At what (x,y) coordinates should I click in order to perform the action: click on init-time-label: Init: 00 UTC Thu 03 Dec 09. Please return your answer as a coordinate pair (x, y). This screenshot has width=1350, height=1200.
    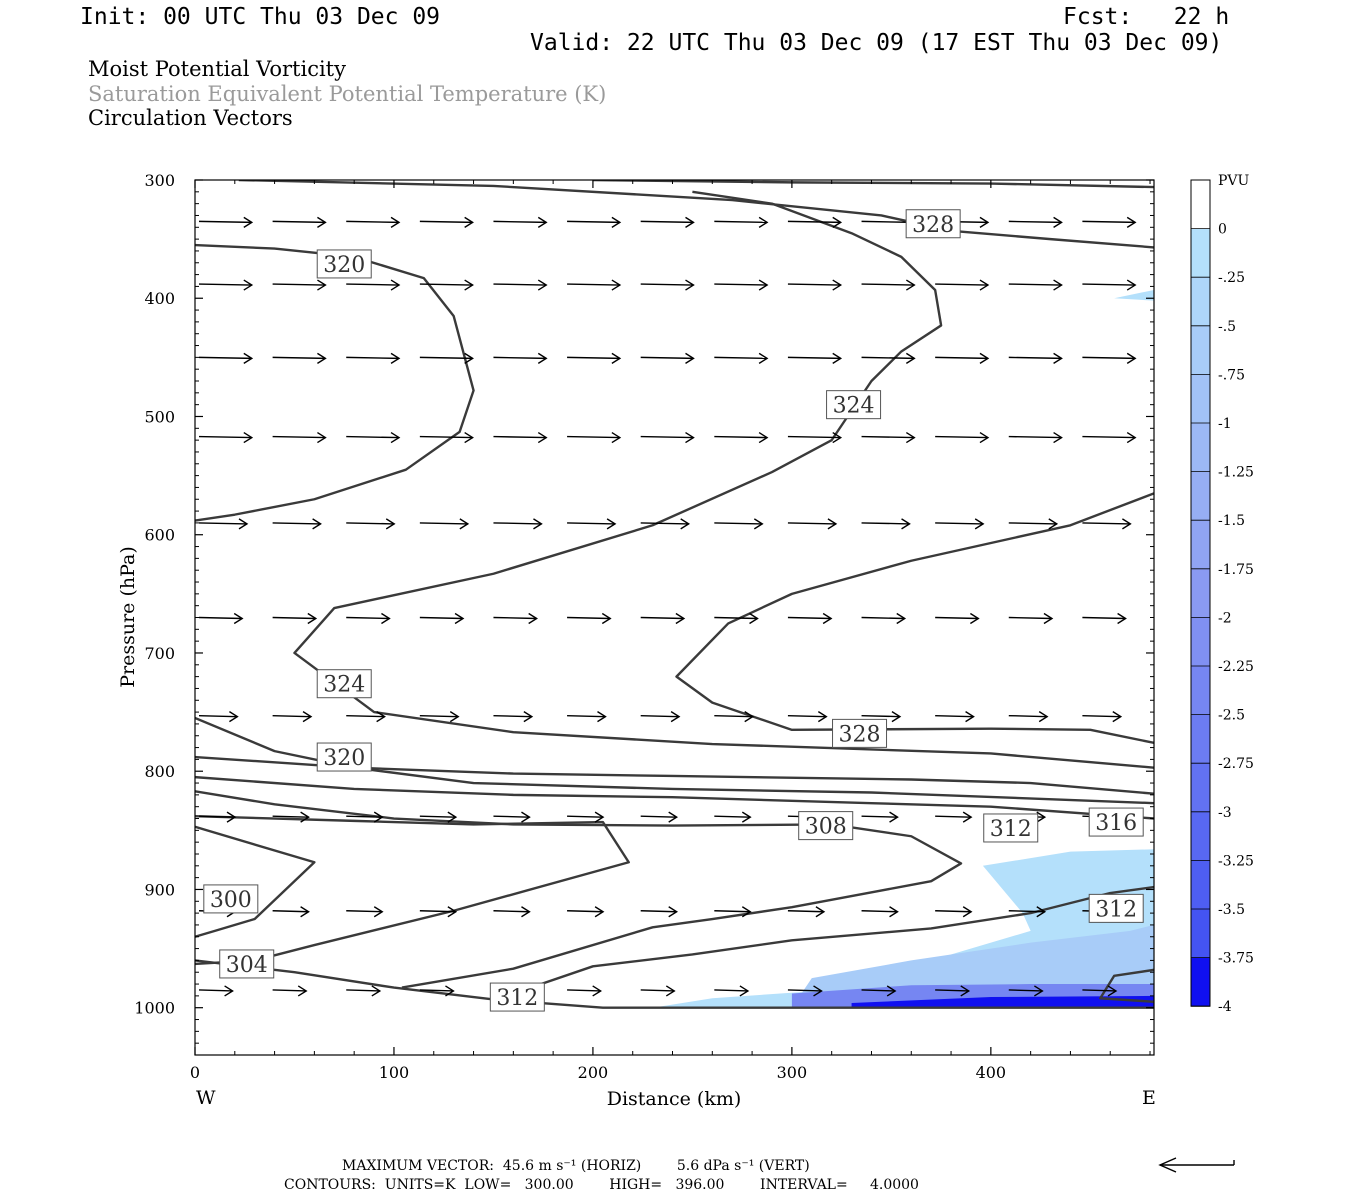
    Looking at the image, I should click on (260, 17).